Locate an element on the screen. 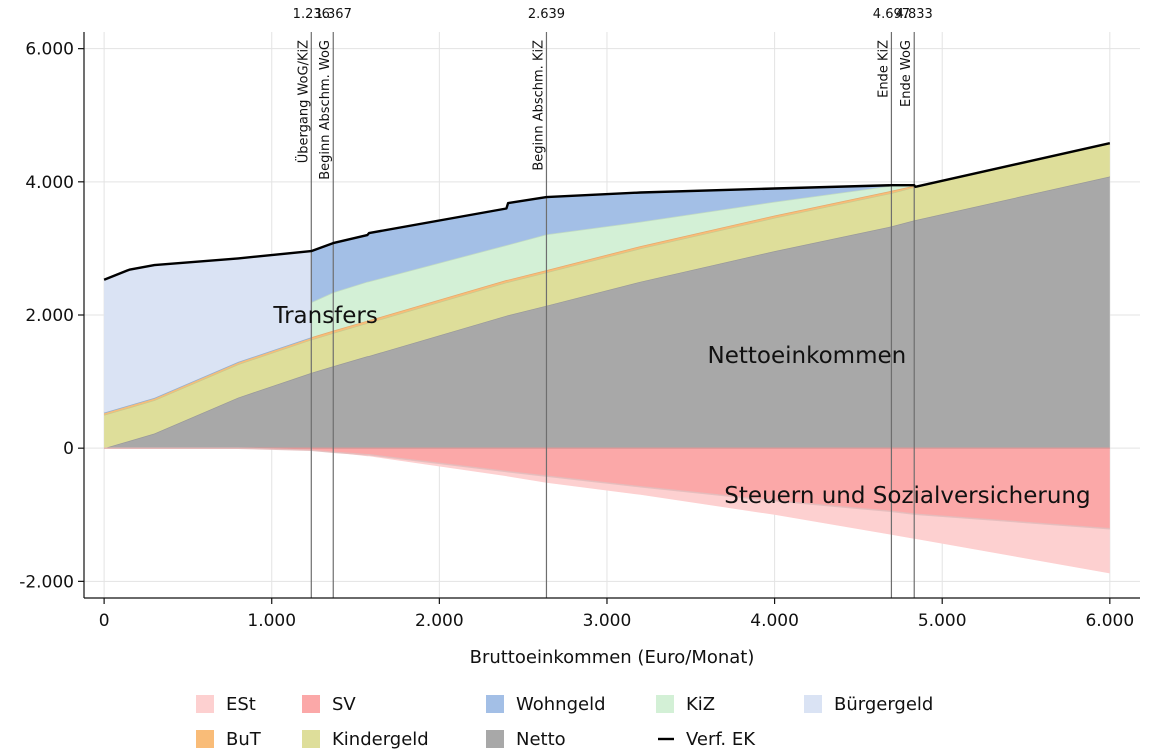 This screenshot has height=755, width=1152. area-sv is located at coordinates (607, 488).